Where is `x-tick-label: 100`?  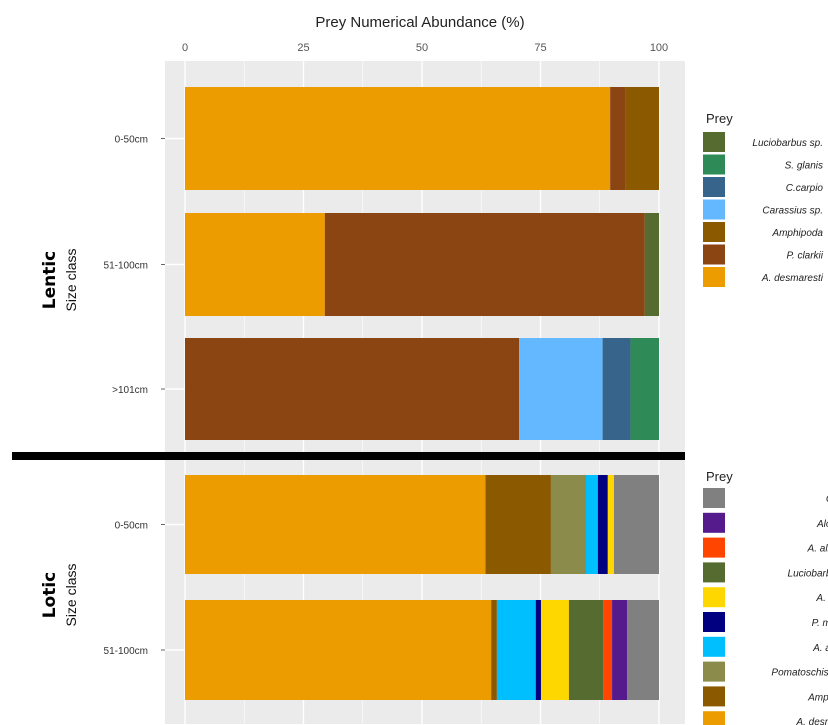
x-tick-label: 100 is located at coordinates (659, 48).